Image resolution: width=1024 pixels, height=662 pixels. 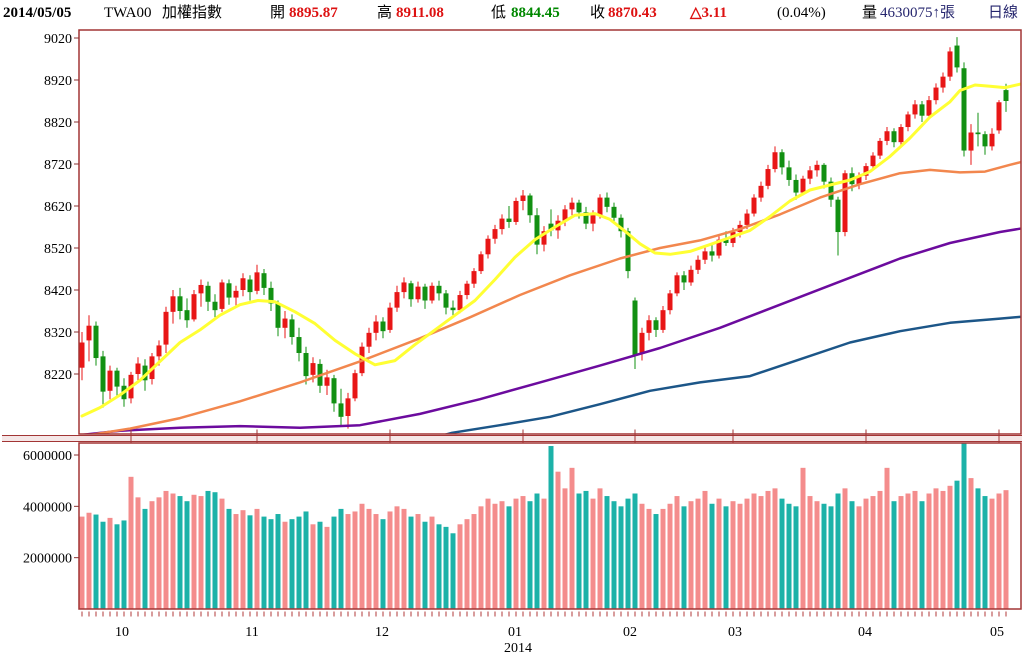 I want to click on month-label: 03, so click(x=735, y=632).